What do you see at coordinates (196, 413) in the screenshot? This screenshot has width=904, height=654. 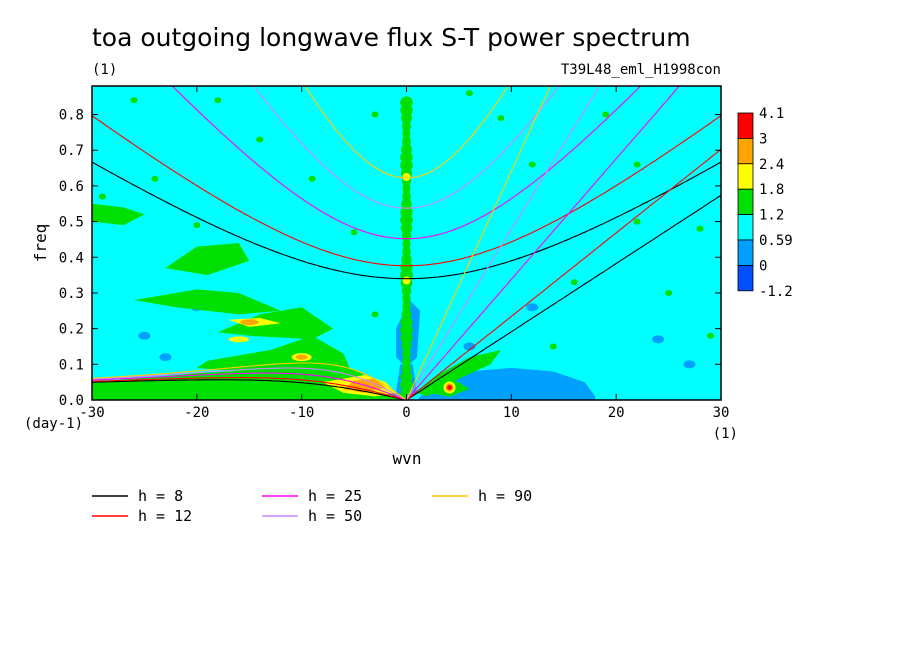 I see `x-tick-label: -20` at bounding box center [196, 413].